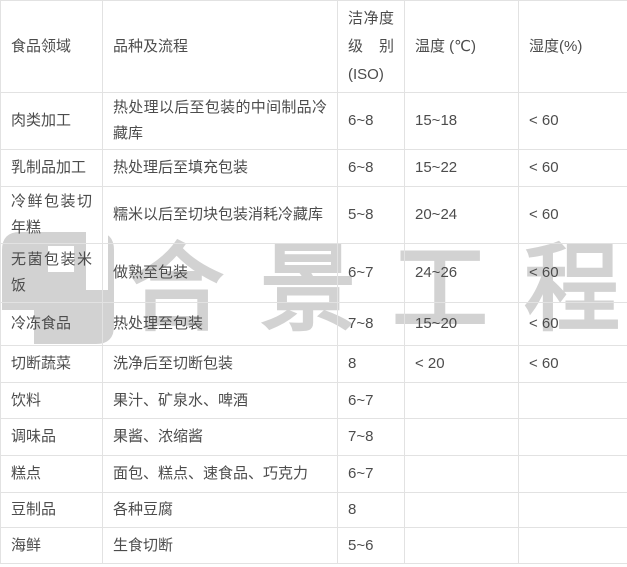 This screenshot has height=567, width=627. What do you see at coordinates (51, 324) in the screenshot?
I see `cell-field: 冷冻食品` at bounding box center [51, 324].